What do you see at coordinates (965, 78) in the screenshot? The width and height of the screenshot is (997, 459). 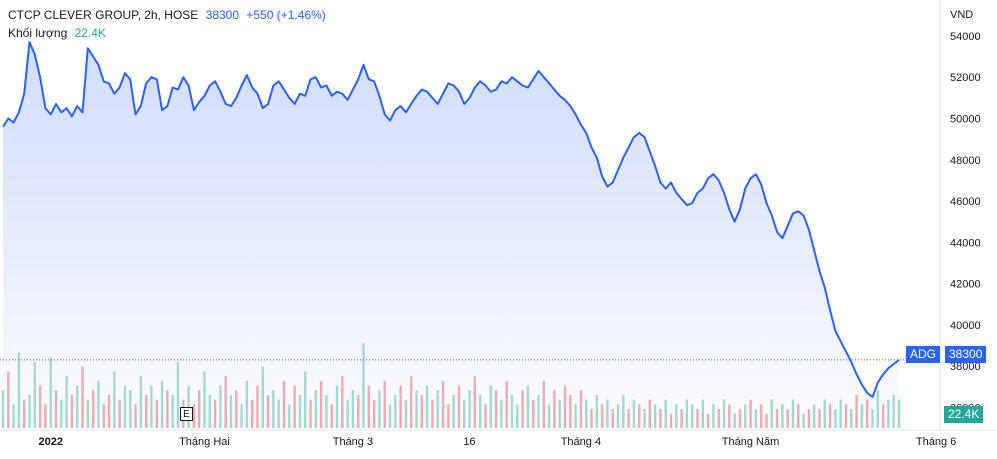 I see `y-tick-label: 52000` at bounding box center [965, 78].